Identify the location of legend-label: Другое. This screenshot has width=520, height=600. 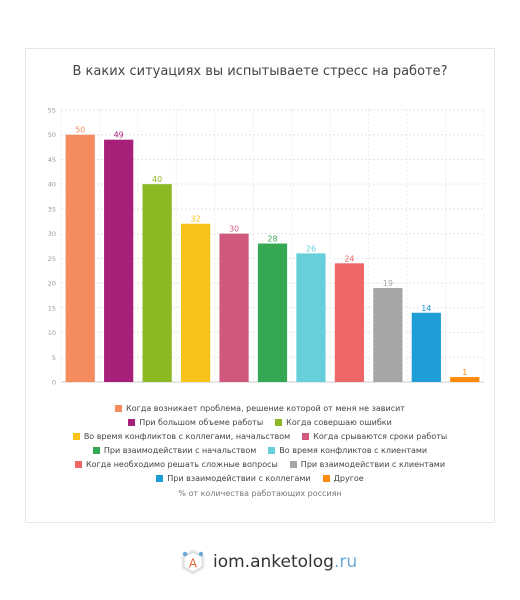
(348, 478).